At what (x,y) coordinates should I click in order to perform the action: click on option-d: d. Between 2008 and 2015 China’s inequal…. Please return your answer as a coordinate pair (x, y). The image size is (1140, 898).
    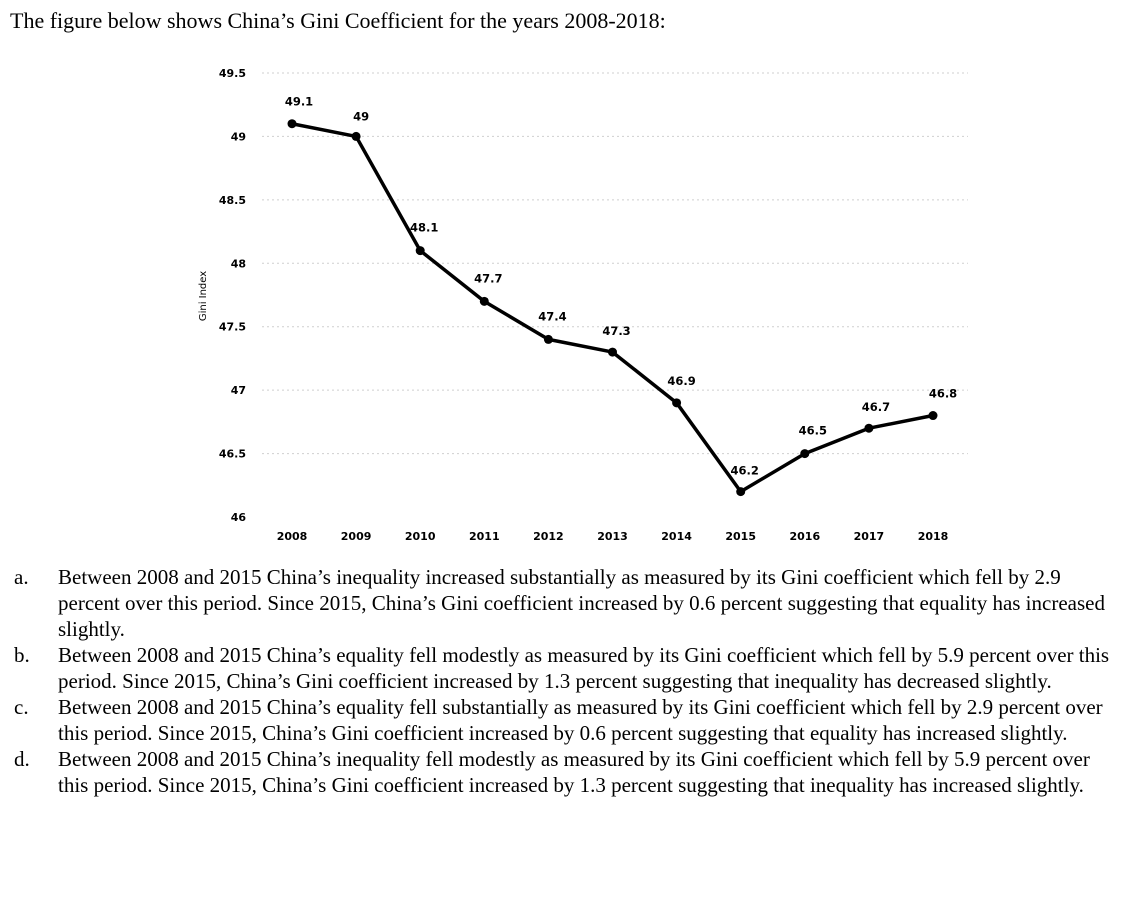
    Looking at the image, I should click on (569, 772).